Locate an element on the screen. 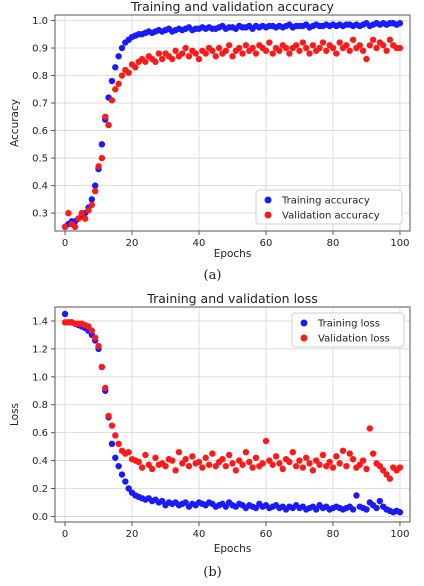 The width and height of the screenshot is (424, 586). legend-label: Validation accuracy is located at coordinates (331, 216).